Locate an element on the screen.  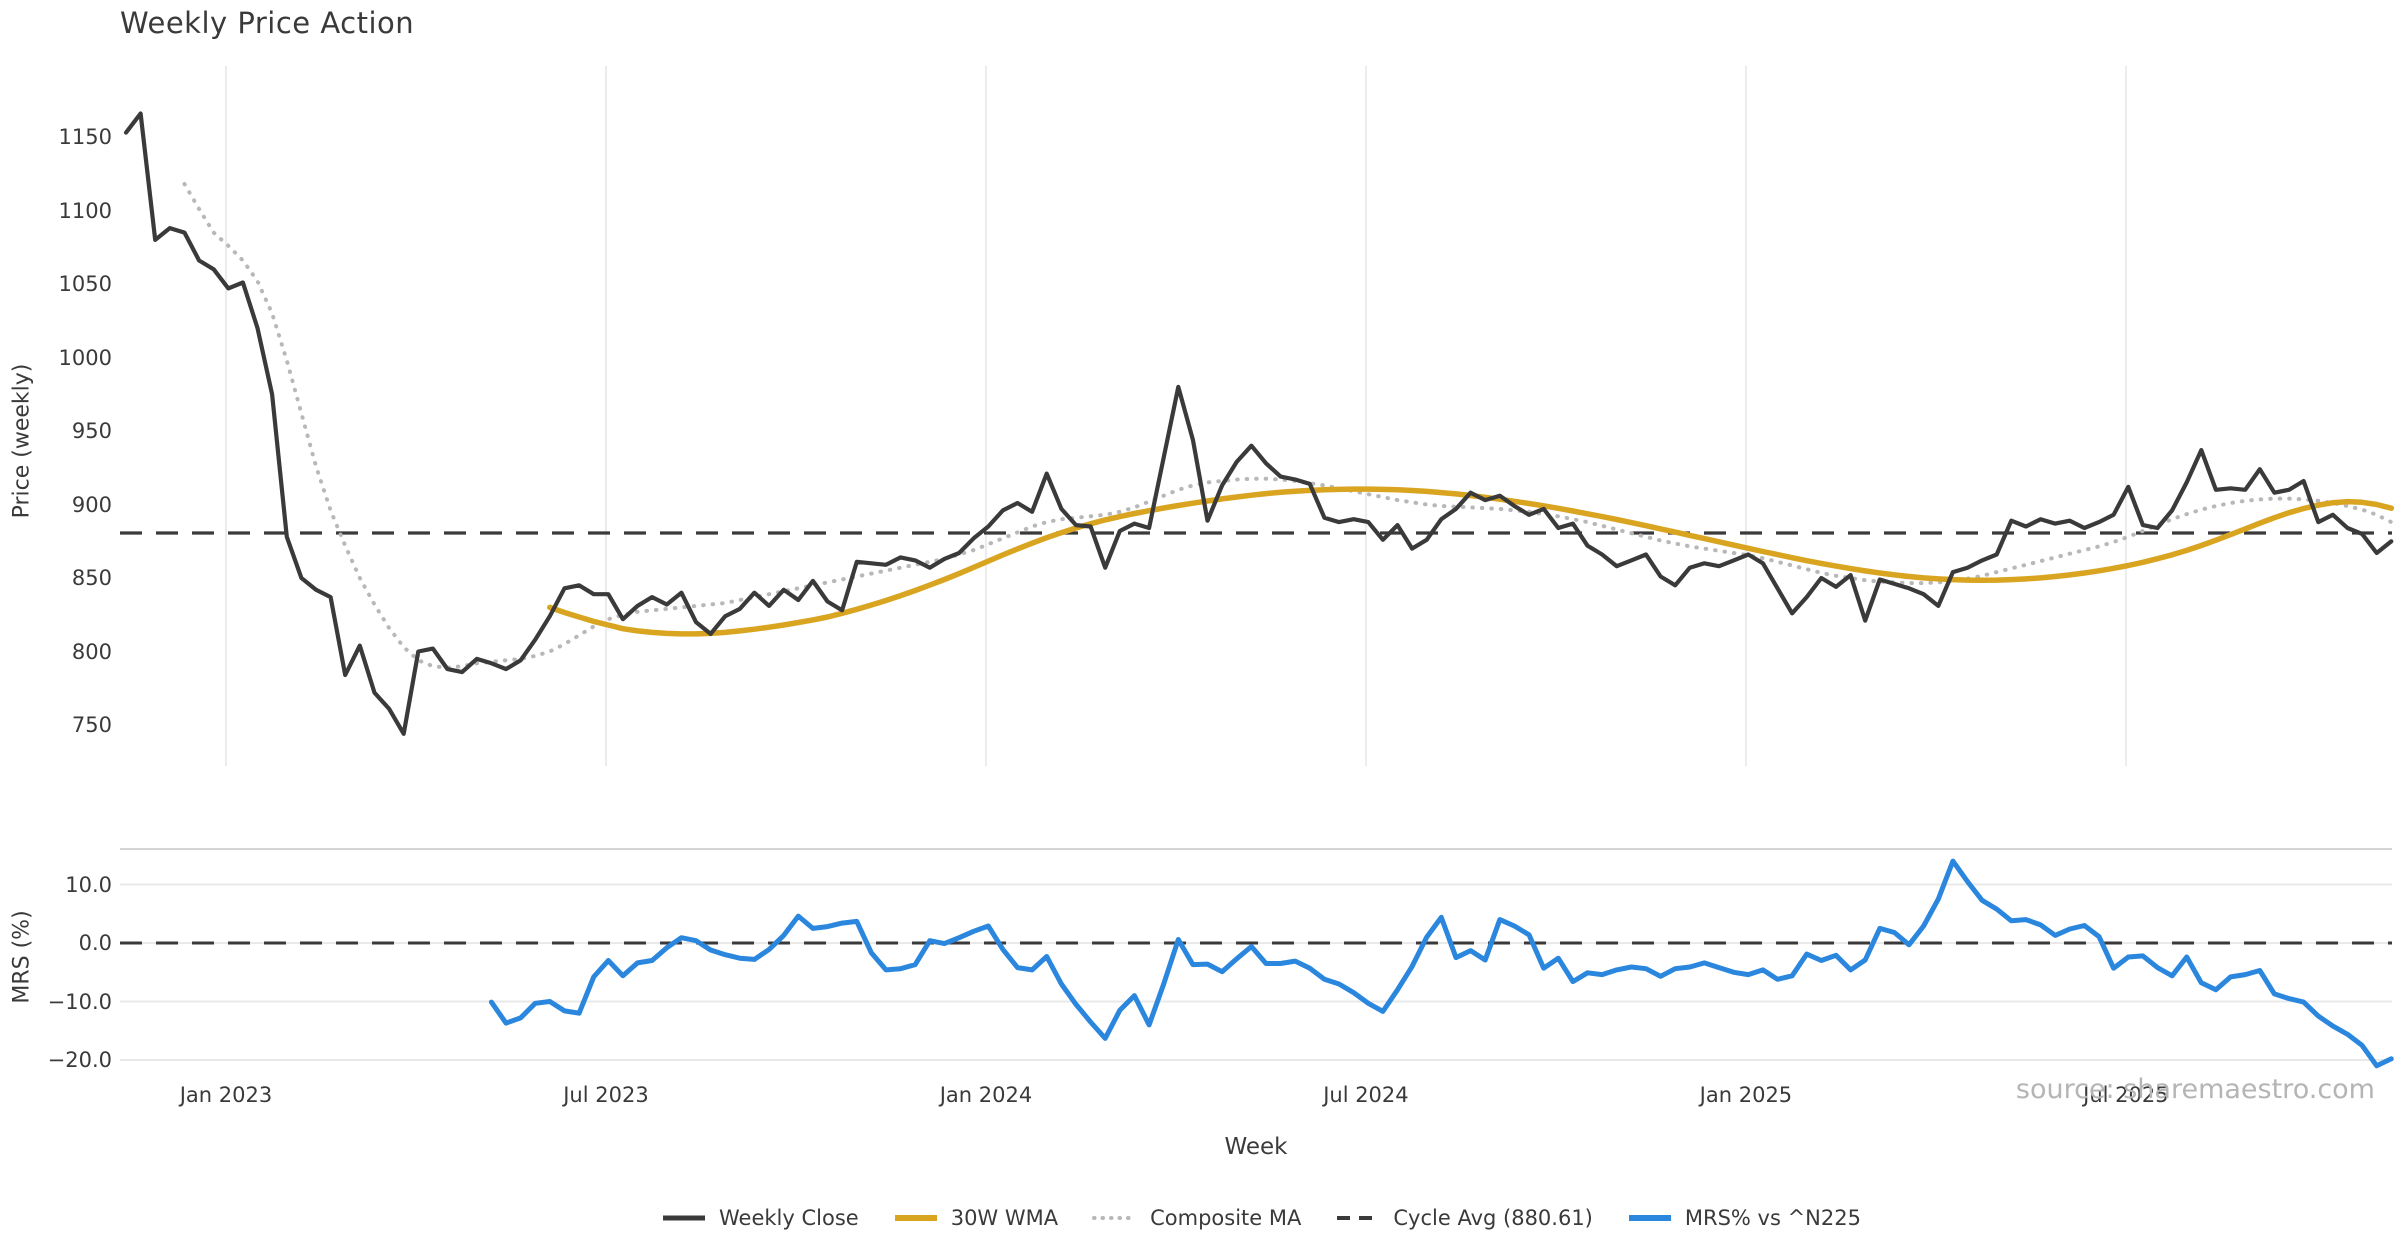
price-y-tick-label: 1050 is located at coordinates (85, 284).